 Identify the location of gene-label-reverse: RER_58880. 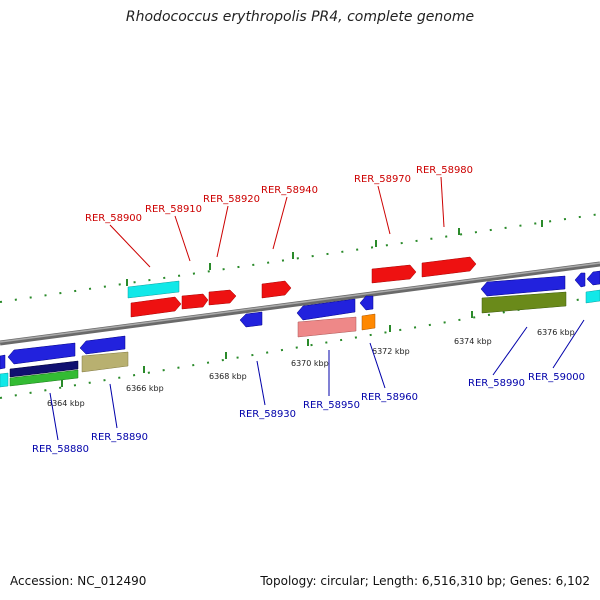
(60, 449).